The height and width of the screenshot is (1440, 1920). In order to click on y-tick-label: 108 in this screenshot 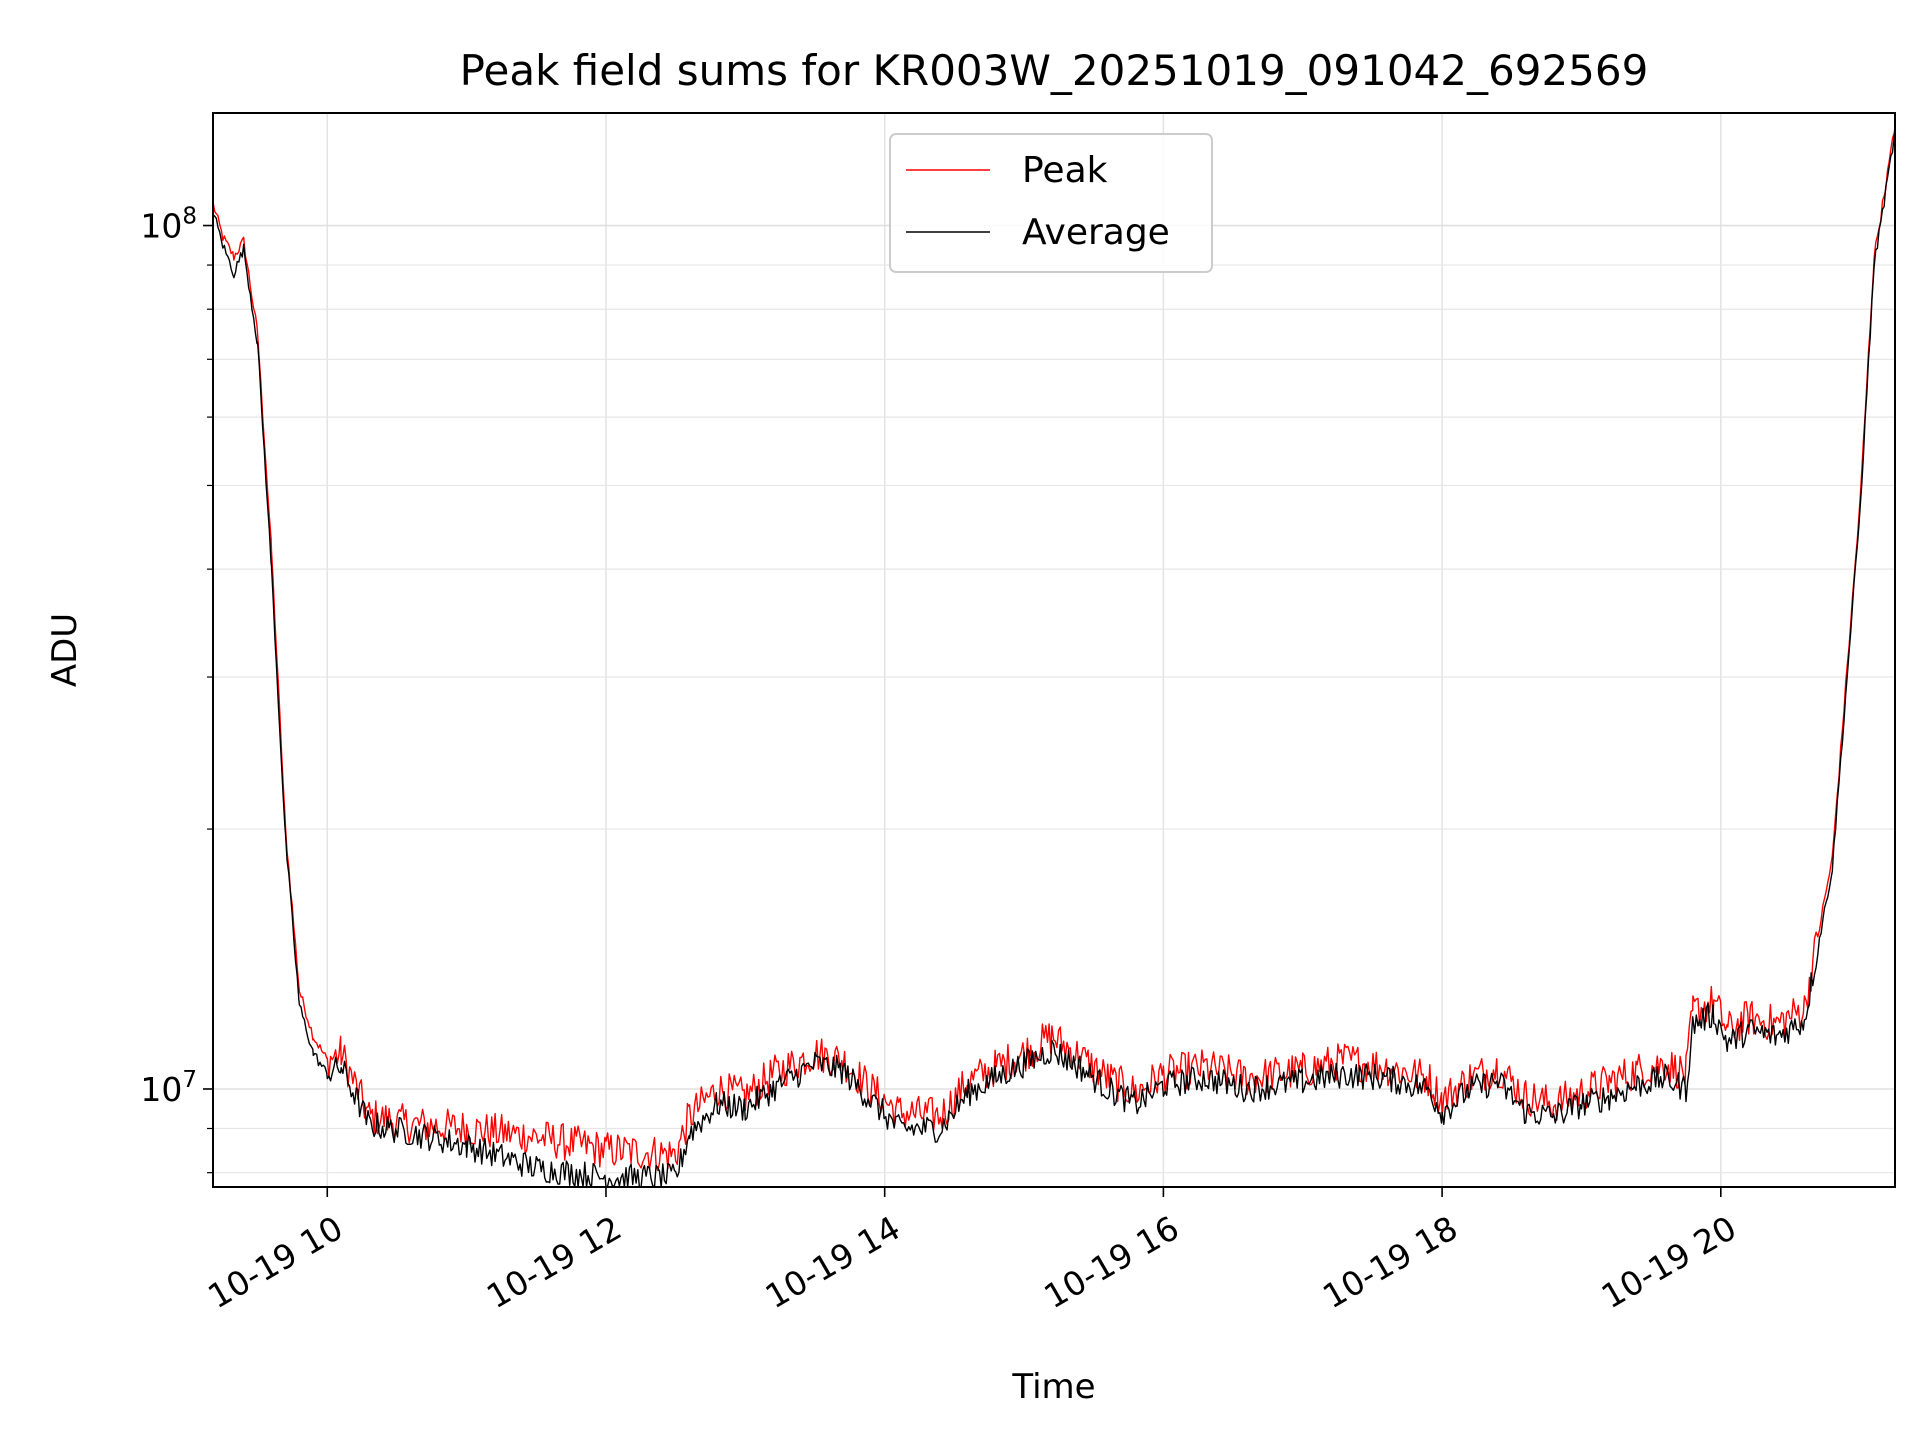, I will do `click(168, 225)`.